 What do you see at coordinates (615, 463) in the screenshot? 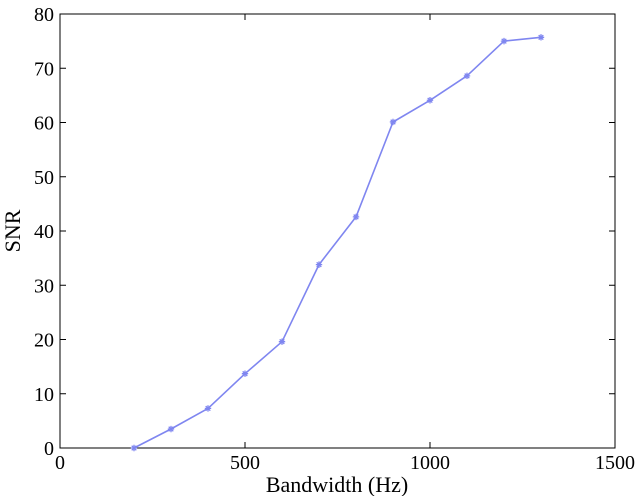
I see `x-tick-label-3: 1500` at bounding box center [615, 463].